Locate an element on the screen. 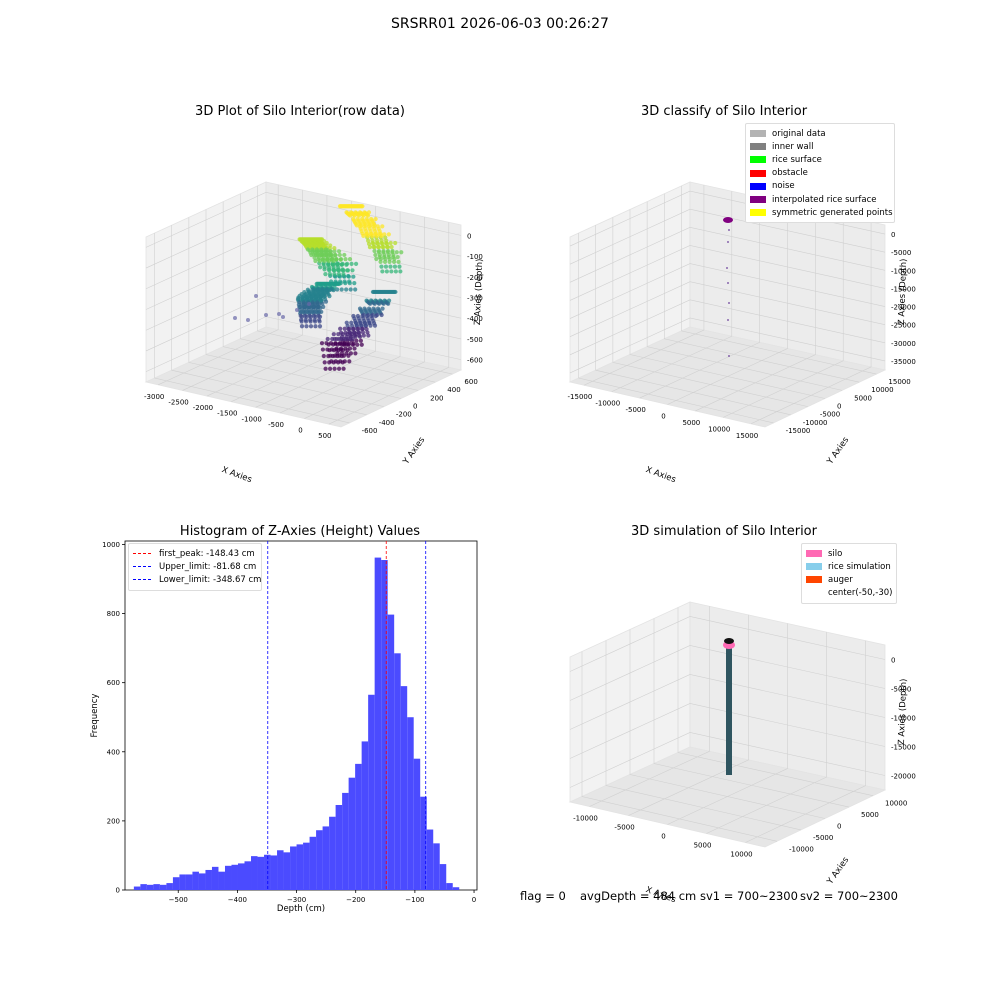  histogram-title: Histogram of Z-Axies (Height) Values is located at coordinates (300, 531).